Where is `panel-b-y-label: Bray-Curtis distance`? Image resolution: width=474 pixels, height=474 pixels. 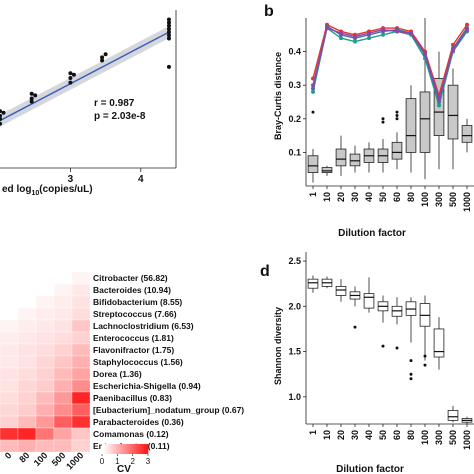
panel-b-y-label: Bray-Curtis distance is located at coordinates (278, 96).